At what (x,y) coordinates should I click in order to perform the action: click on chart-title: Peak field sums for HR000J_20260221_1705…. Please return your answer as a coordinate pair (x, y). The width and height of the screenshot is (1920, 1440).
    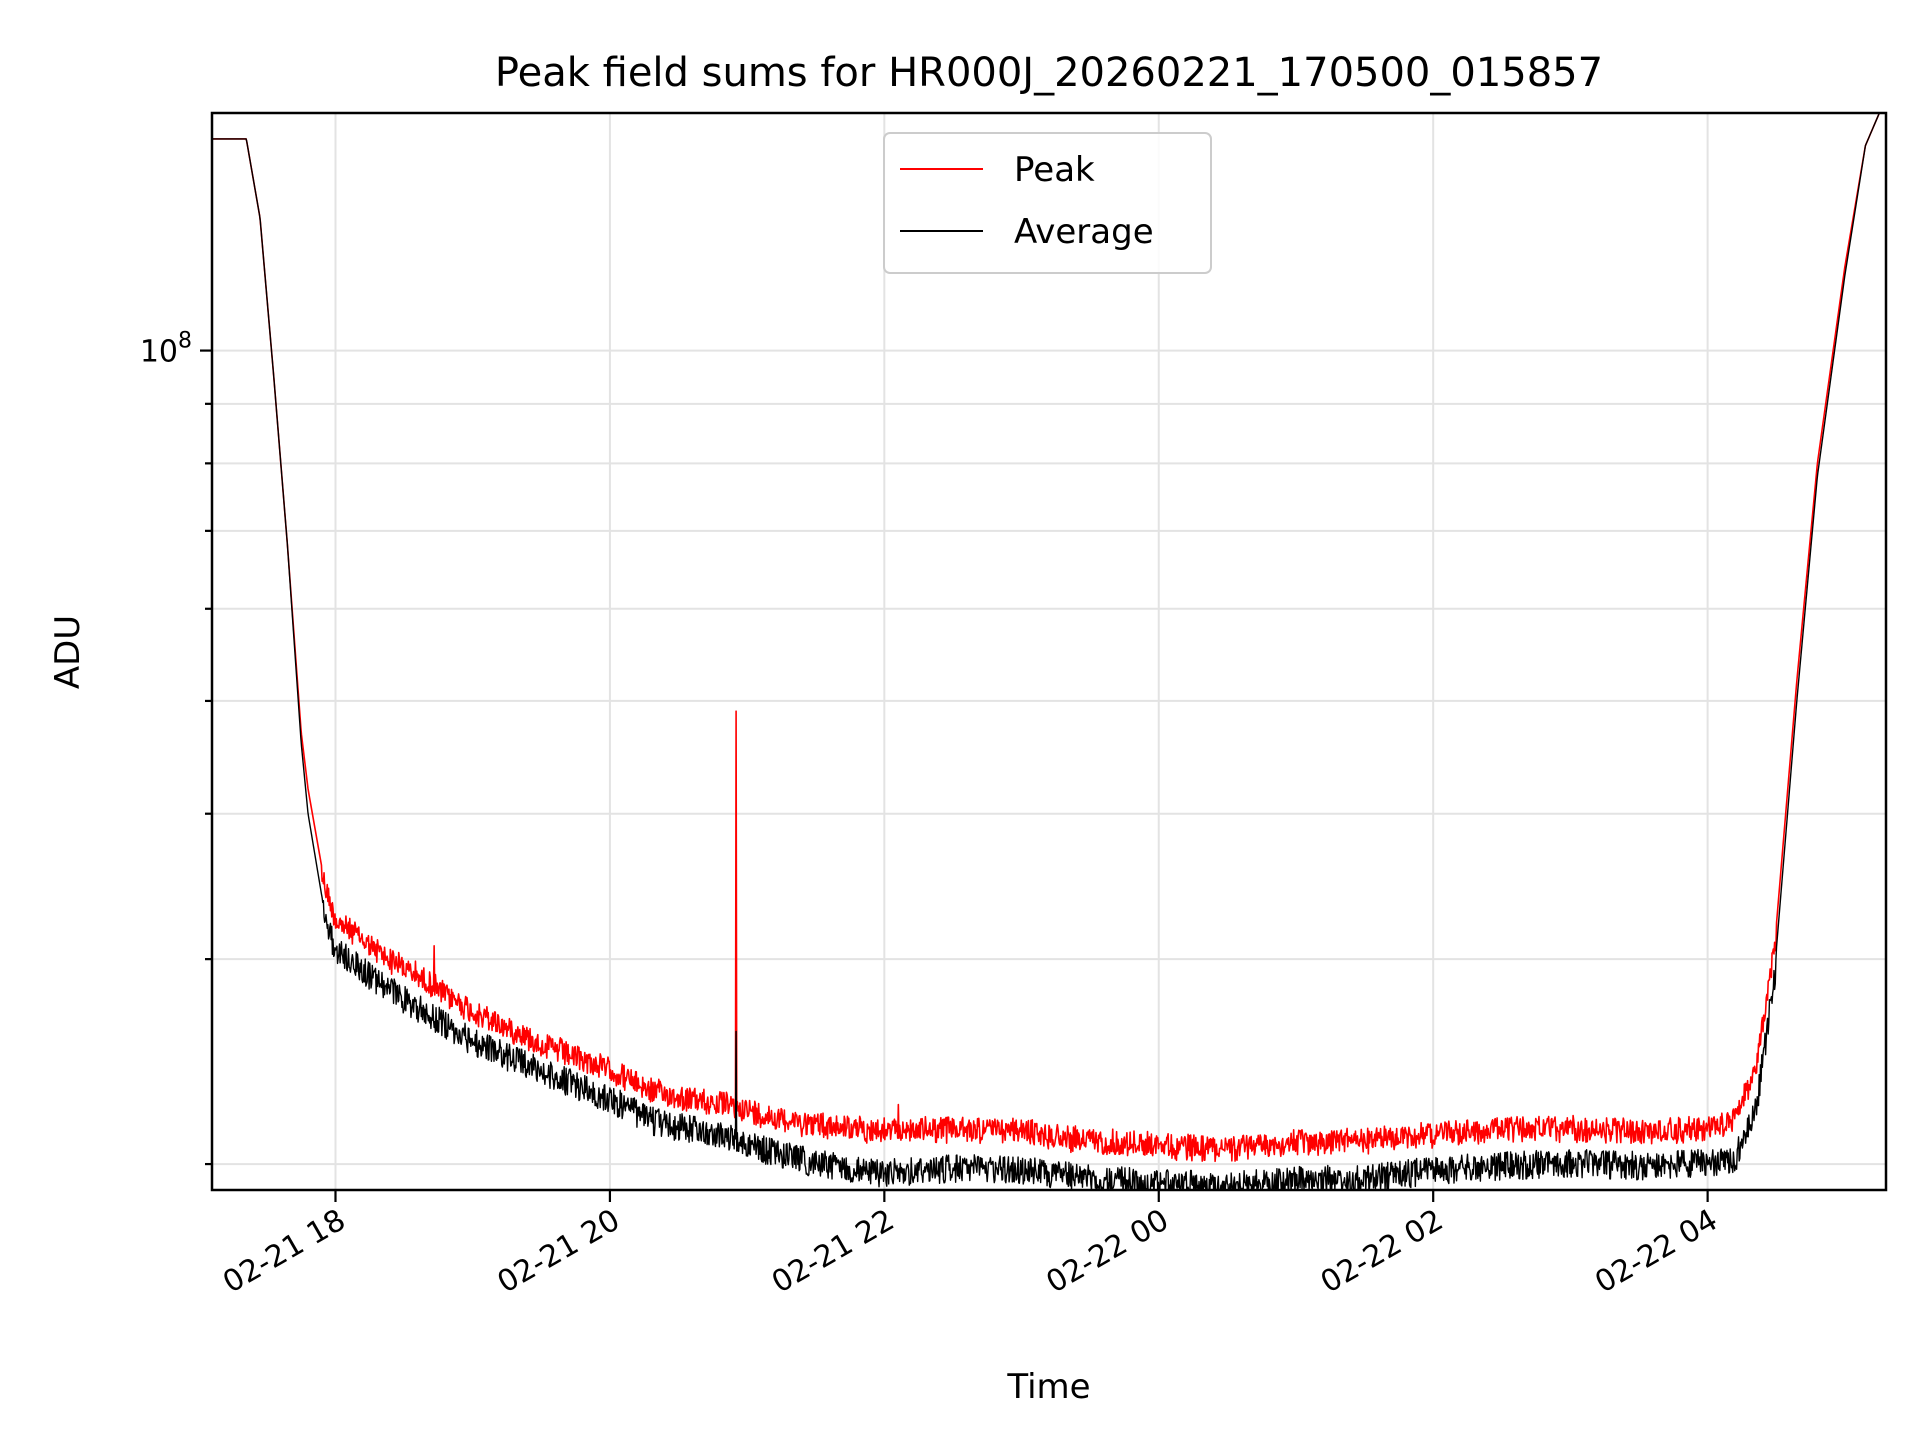
    Looking at the image, I should click on (1049, 73).